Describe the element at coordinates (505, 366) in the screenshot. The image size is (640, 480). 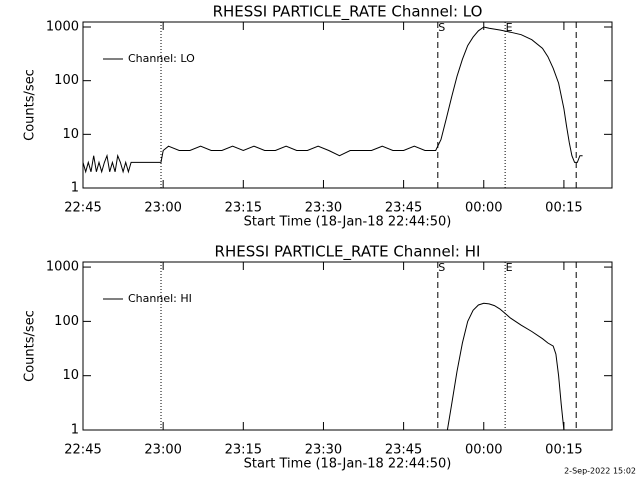
I see `data-line` at that location.